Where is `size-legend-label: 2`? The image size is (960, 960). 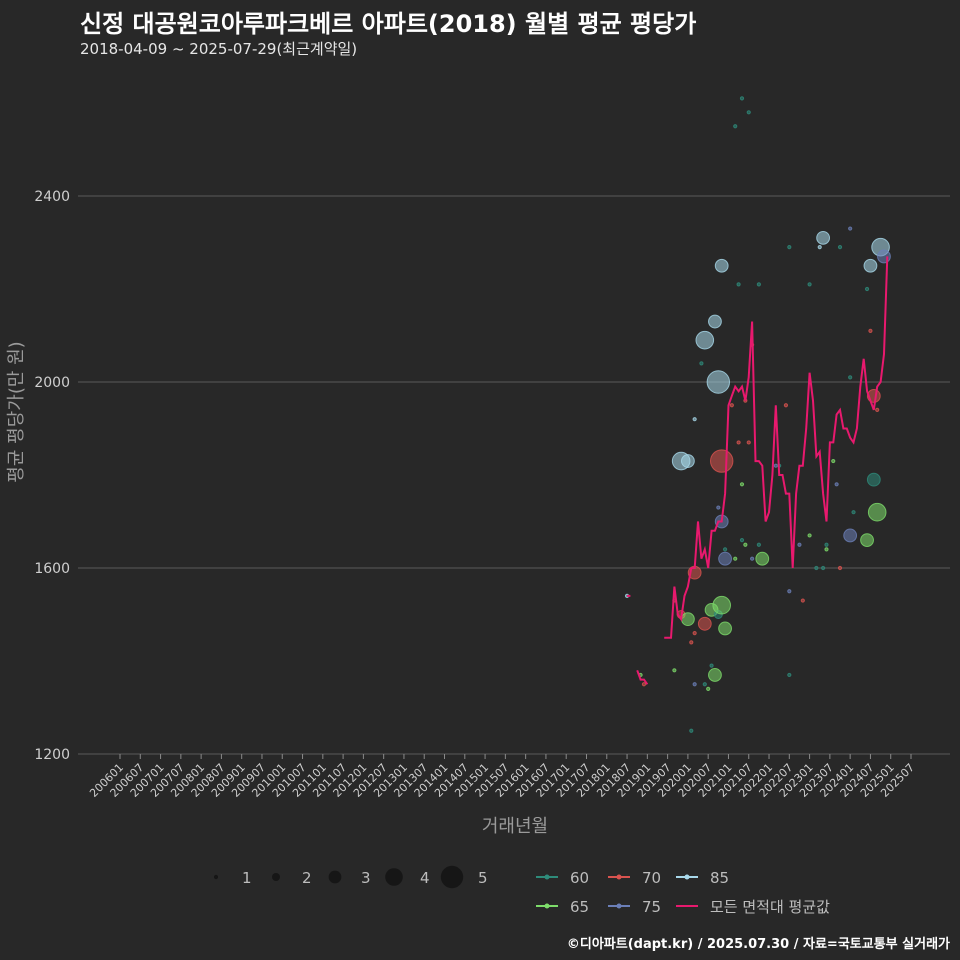 size-legend-label: 2 is located at coordinates (307, 878).